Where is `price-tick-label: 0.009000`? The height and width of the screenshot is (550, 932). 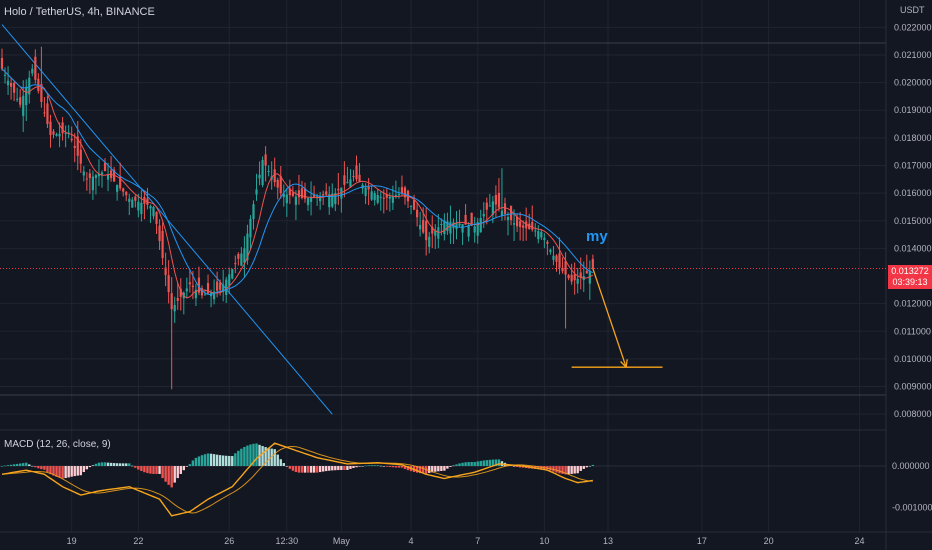 price-tick-label: 0.009000 is located at coordinates (913, 387).